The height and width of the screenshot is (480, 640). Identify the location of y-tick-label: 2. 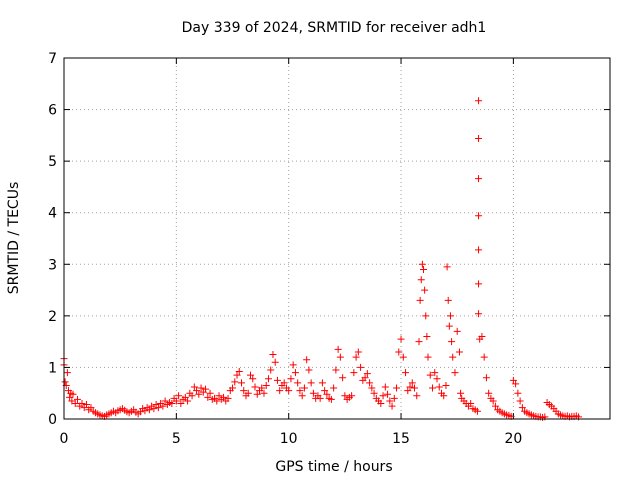
(52, 317).